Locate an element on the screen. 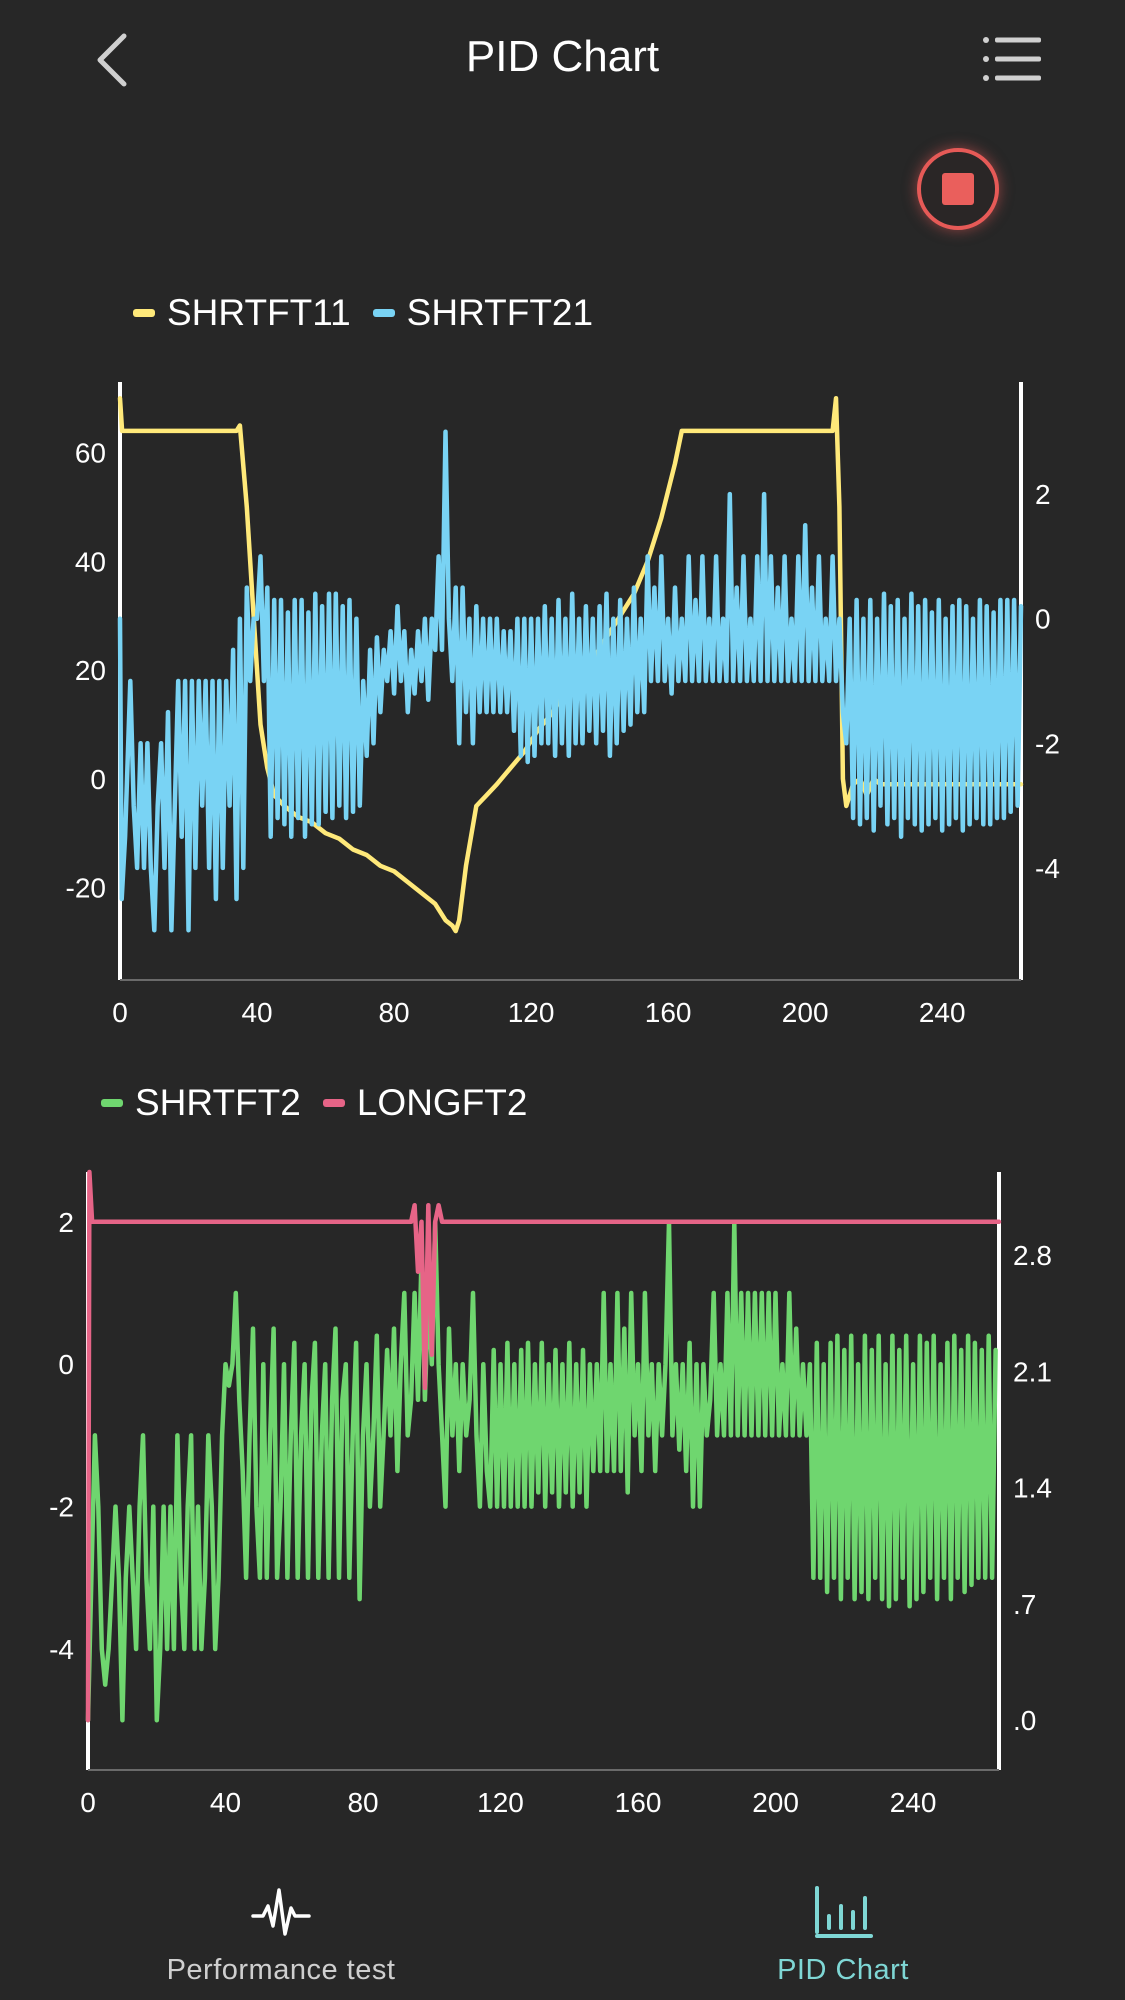 This screenshot has height=2000, width=1125. legend-item-shrtft21: SHRTFT21 is located at coordinates (483, 313).